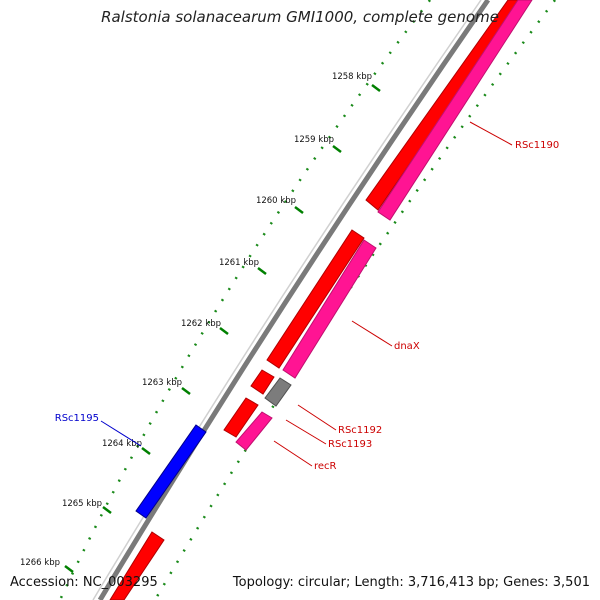  I want to click on gene-recr-forward, so click(241, 417).